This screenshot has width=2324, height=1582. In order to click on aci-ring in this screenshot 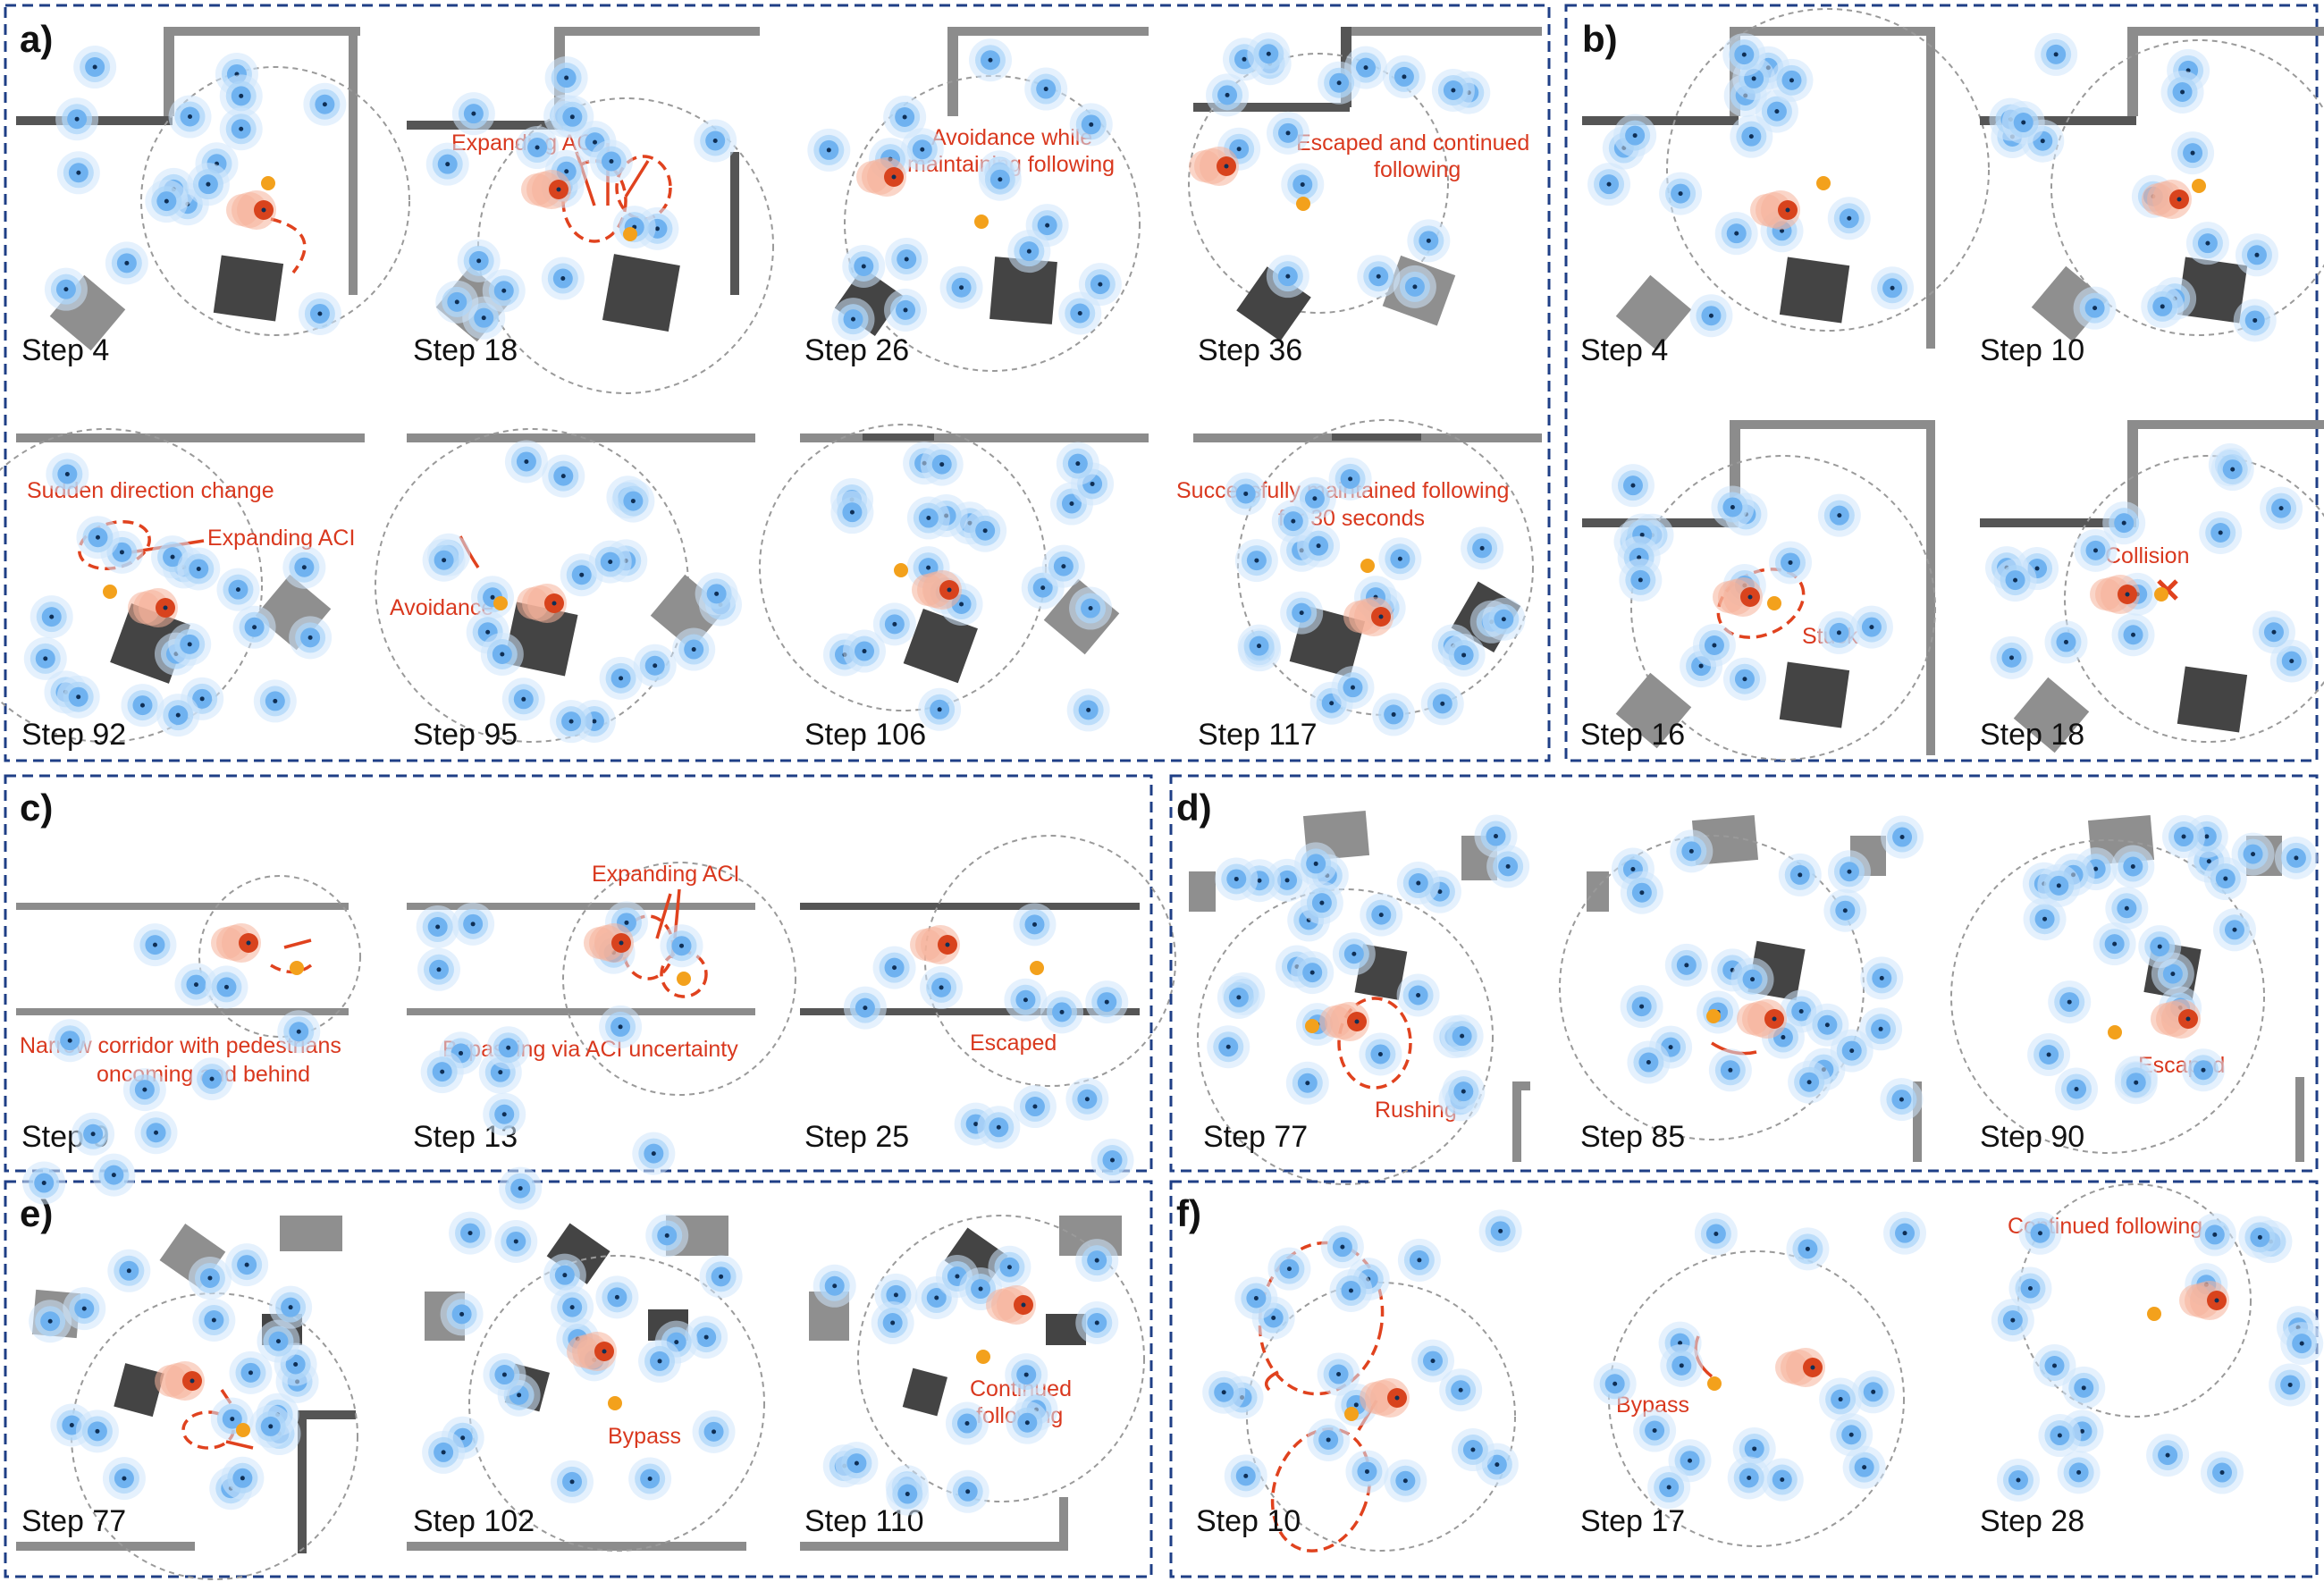, I will do `click(275, 201)`.